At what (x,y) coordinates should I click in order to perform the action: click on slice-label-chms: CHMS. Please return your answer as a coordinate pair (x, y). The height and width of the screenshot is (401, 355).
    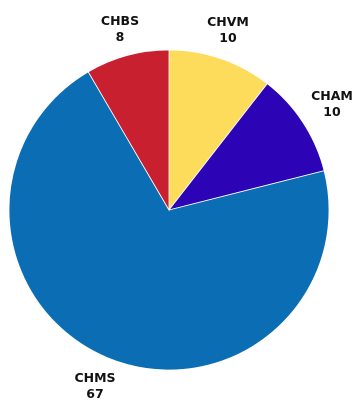
    Looking at the image, I should click on (94, 377).